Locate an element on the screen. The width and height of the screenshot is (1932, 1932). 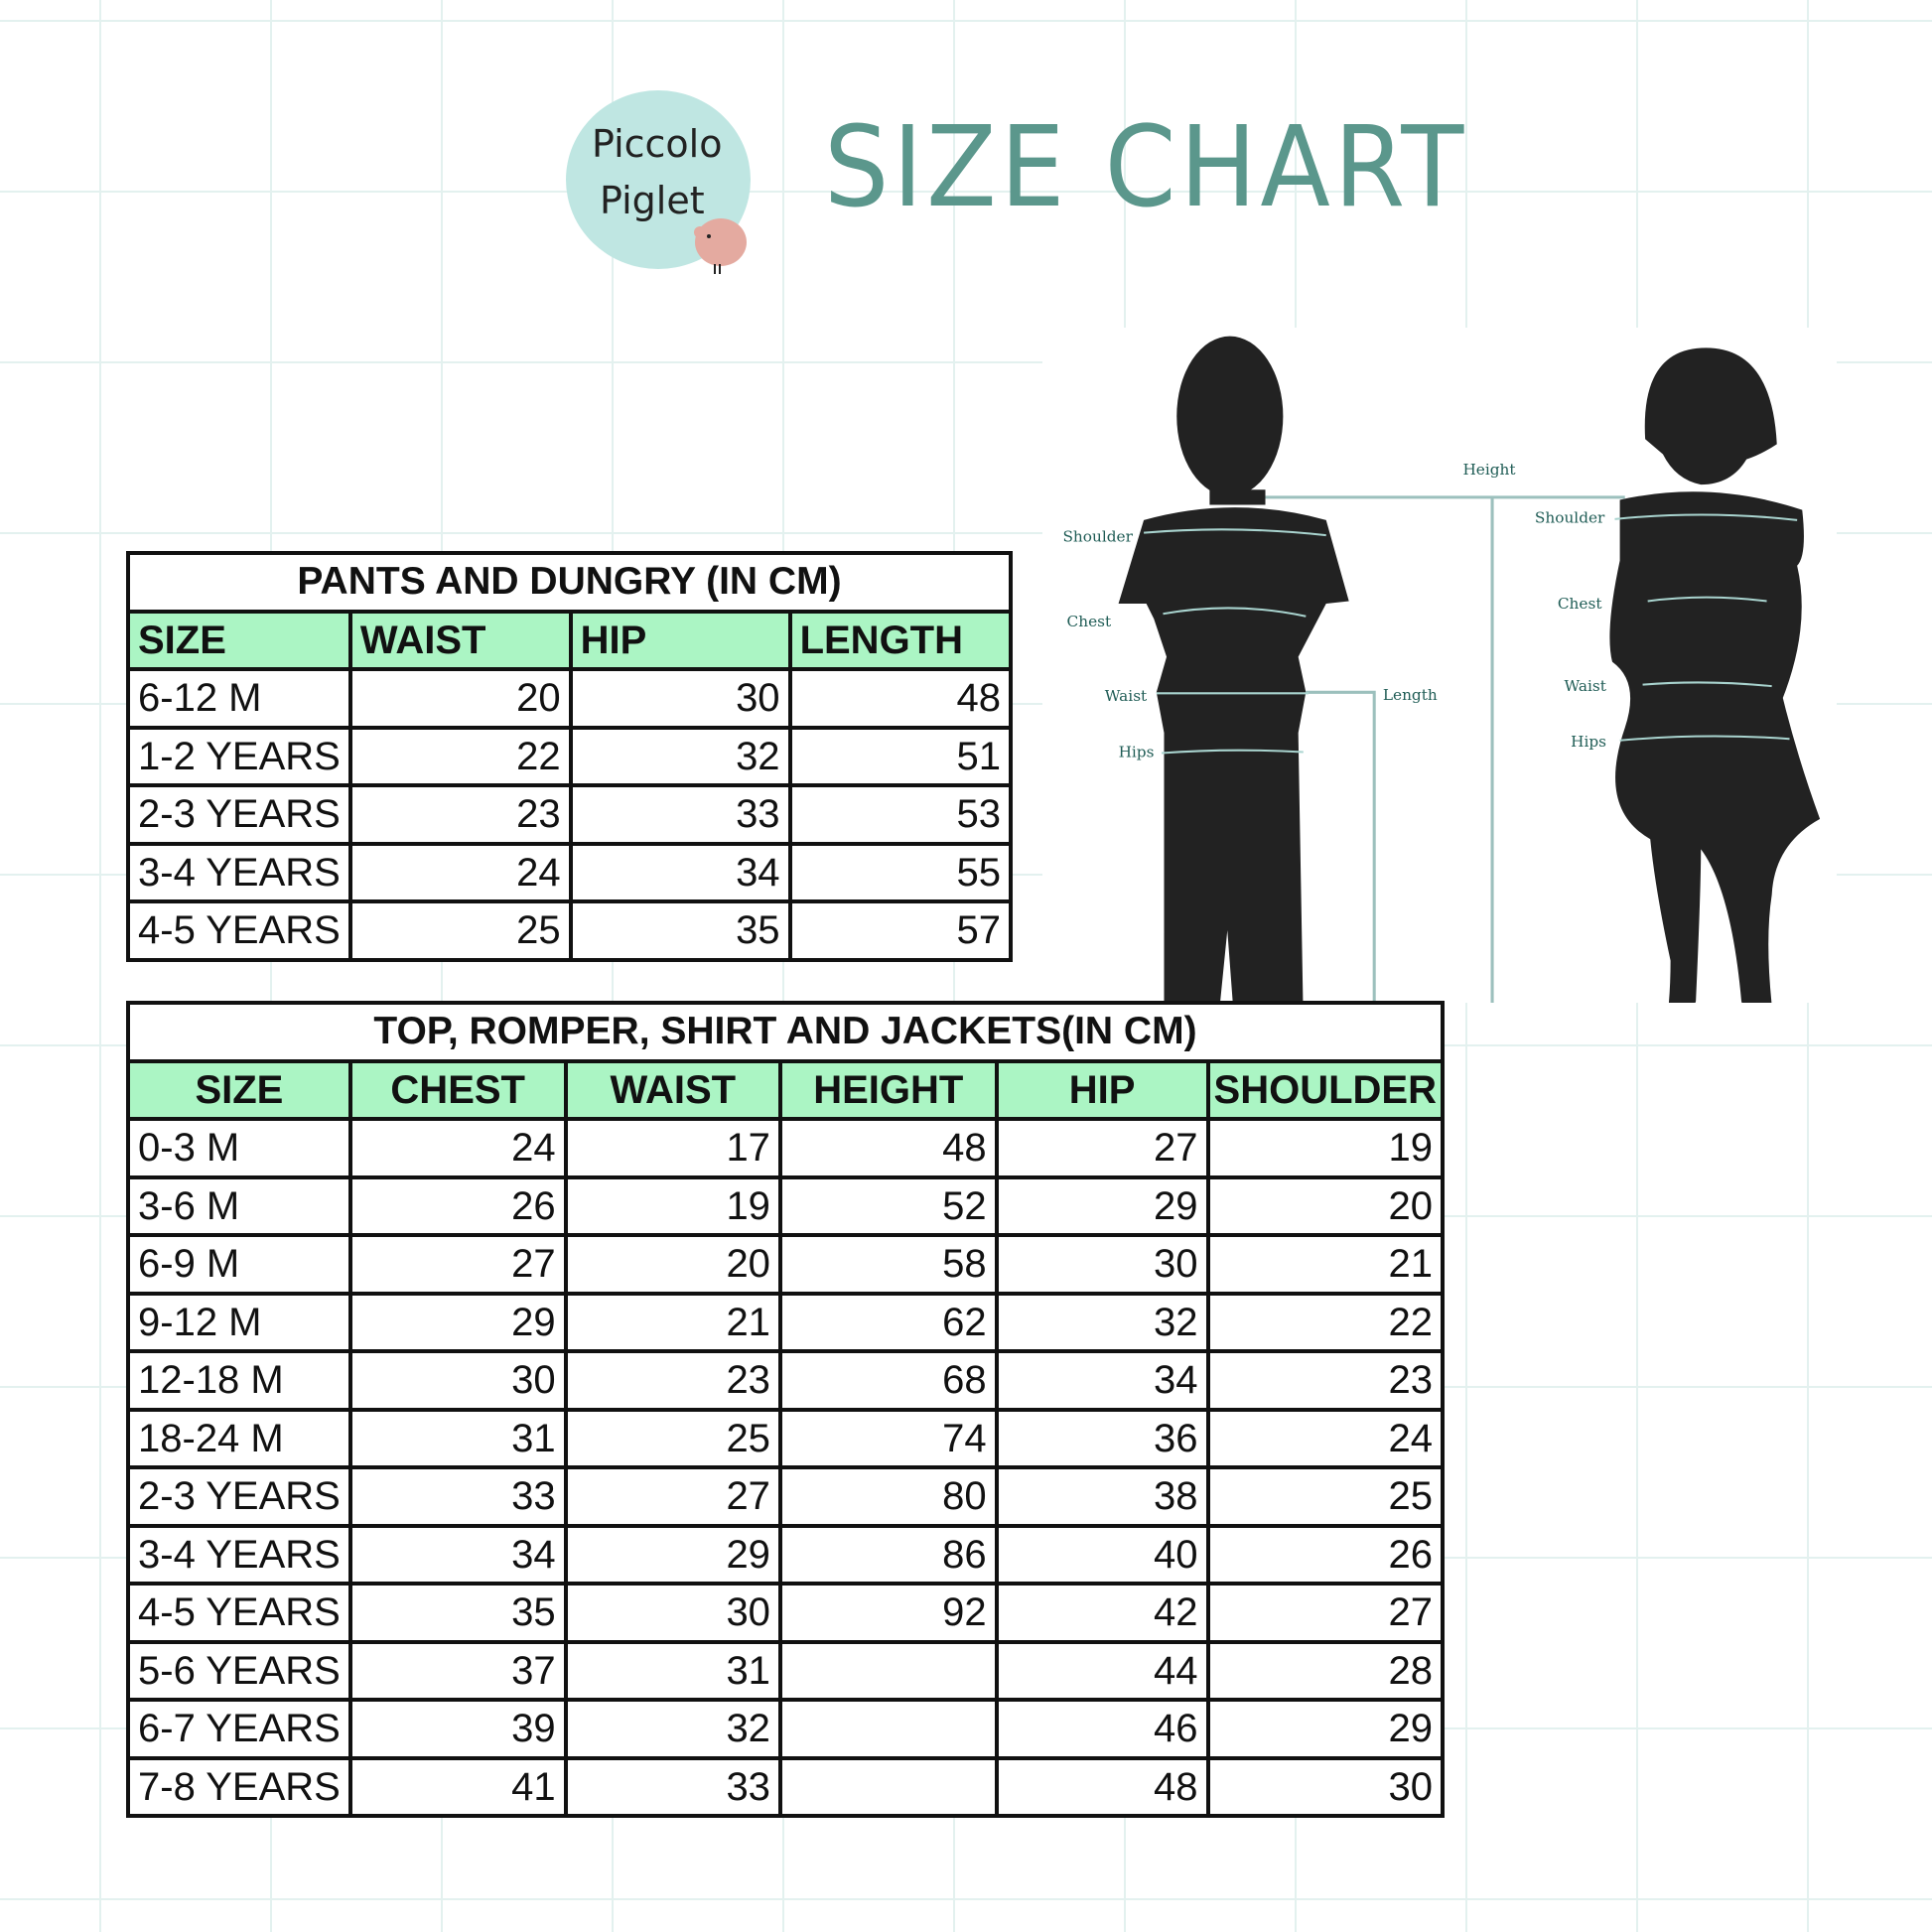
cell-value: 17 is located at coordinates (672, 1148).